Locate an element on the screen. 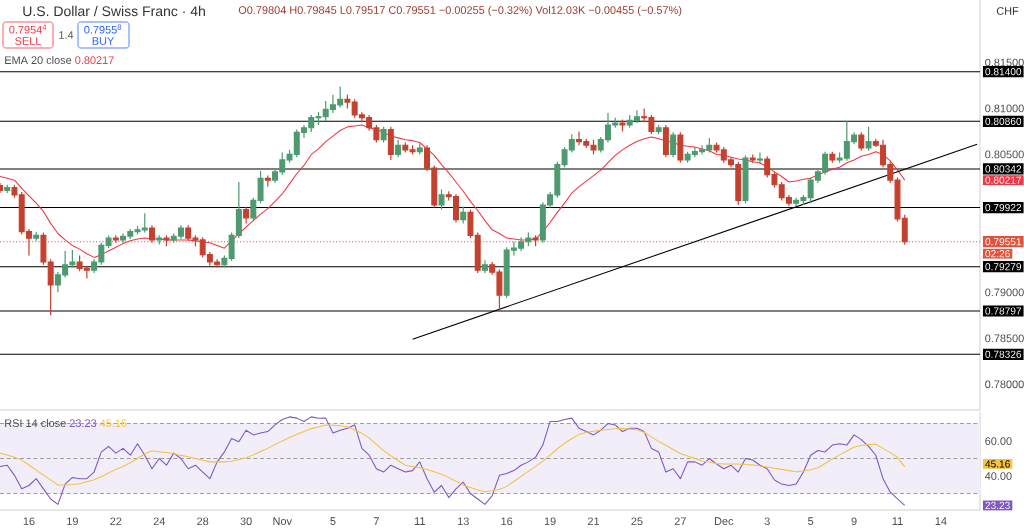  x-tick-label: 25 is located at coordinates (637, 521).